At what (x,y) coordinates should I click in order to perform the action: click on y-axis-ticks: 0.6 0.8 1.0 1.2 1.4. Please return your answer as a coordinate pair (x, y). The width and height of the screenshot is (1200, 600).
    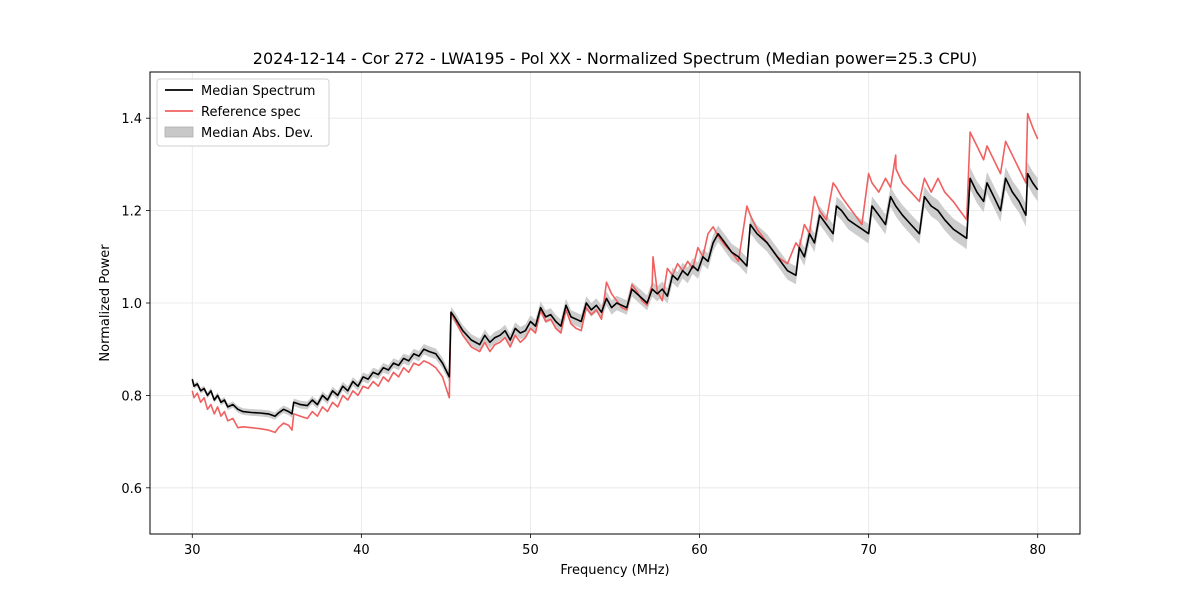
    Looking at the image, I should click on (135, 304).